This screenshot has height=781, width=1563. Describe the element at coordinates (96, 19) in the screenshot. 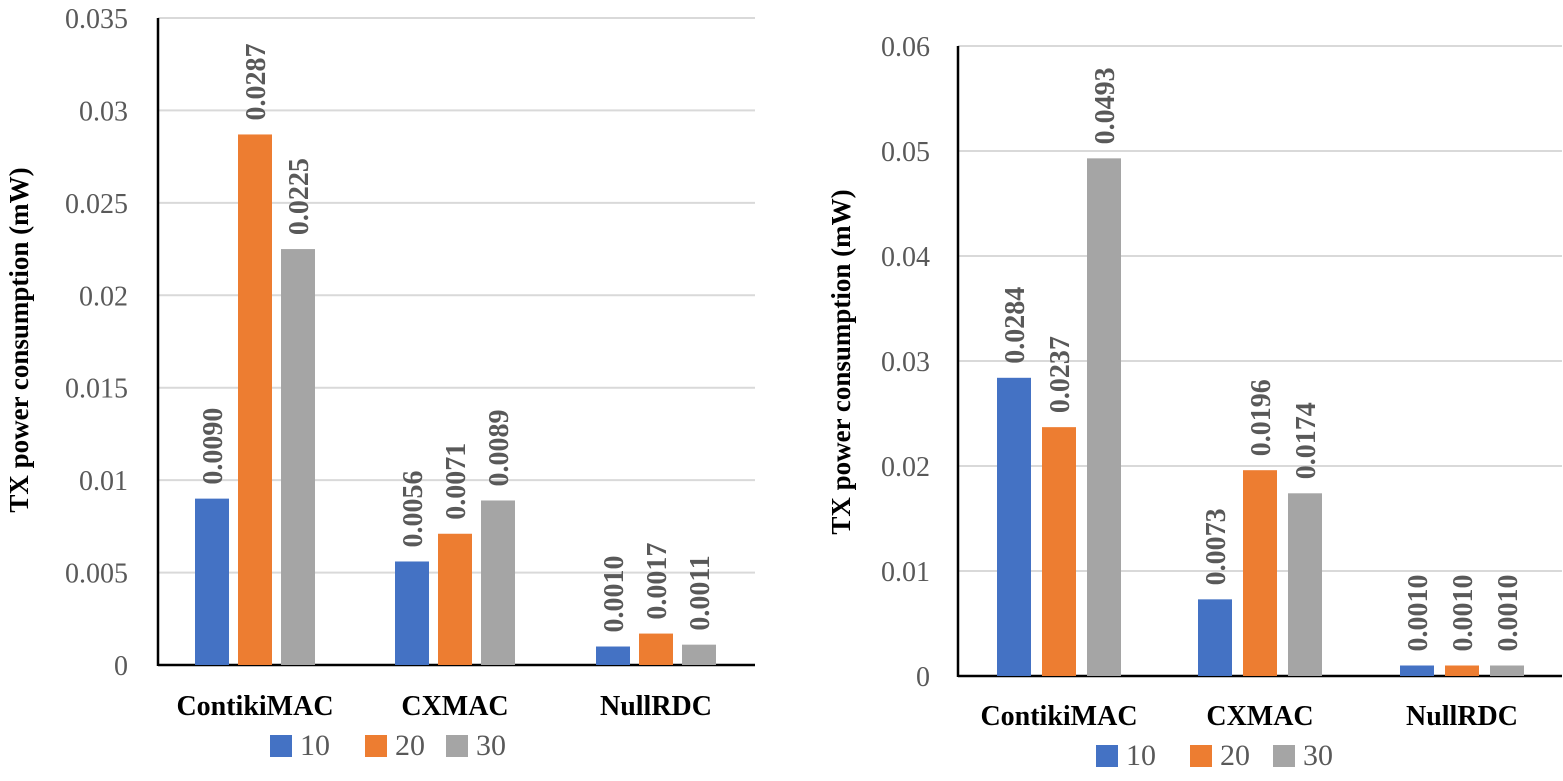

I see `y-tick-label: 0.035` at that location.